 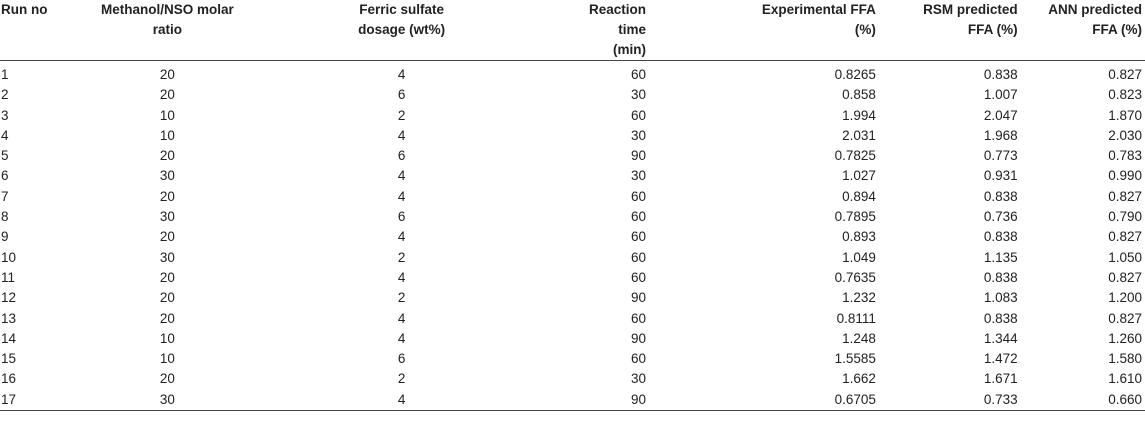 I want to click on run-no-cell: 5, so click(x=5, y=156).